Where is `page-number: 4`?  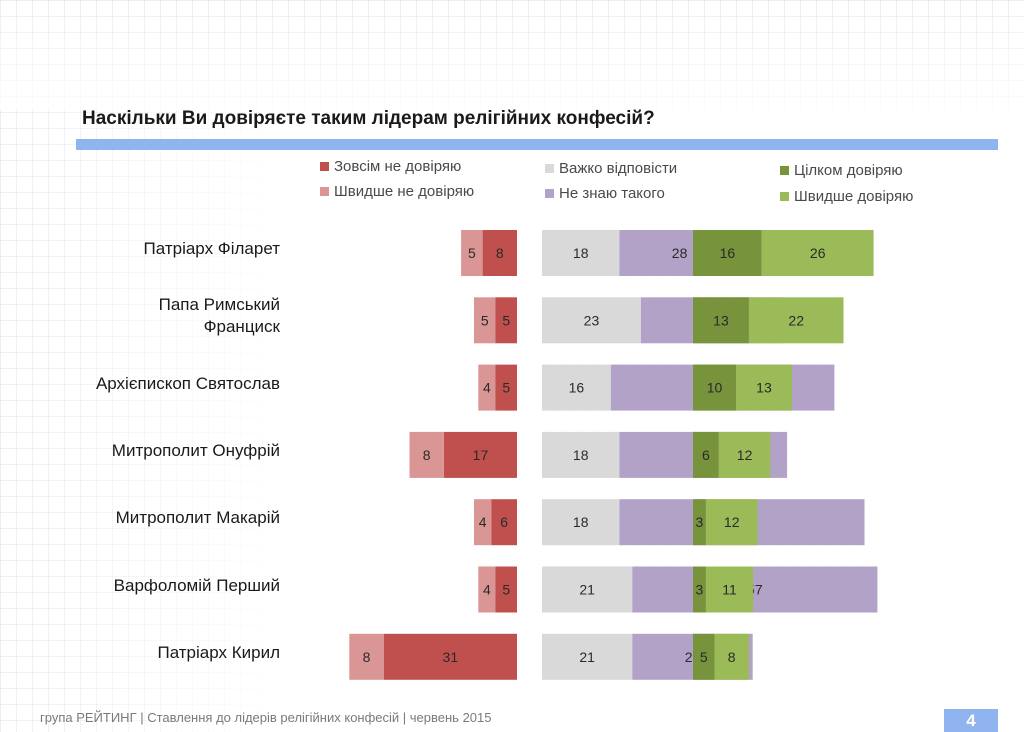 page-number: 4 is located at coordinates (971, 720).